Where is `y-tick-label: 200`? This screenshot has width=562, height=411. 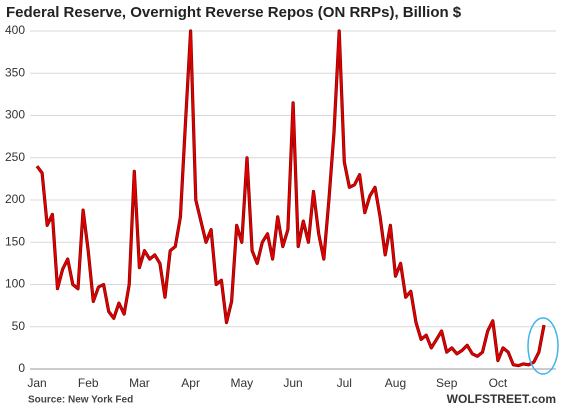 y-tick-label: 200 is located at coordinates (15, 199).